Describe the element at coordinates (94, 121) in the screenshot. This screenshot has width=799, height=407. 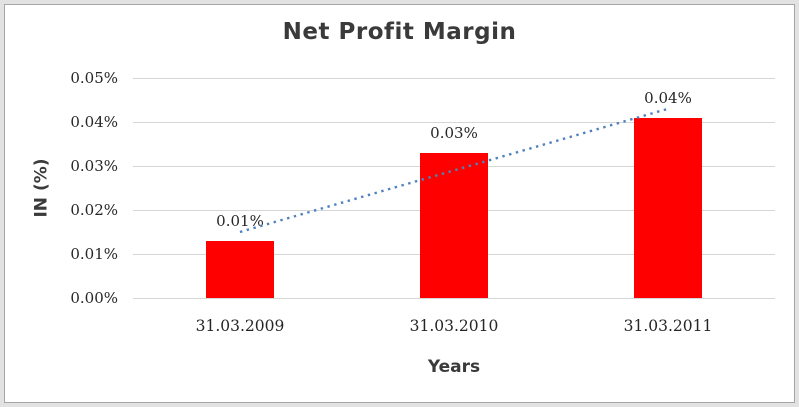
I see `y-tick-label: 0.04%` at that location.